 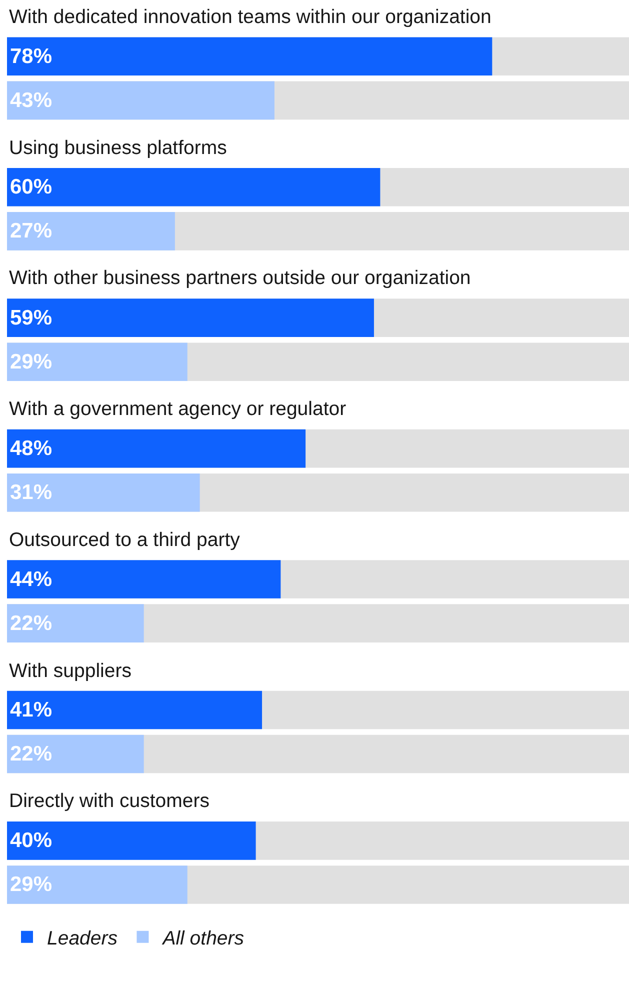 I want to click on data-label: 27%, so click(x=31, y=231).